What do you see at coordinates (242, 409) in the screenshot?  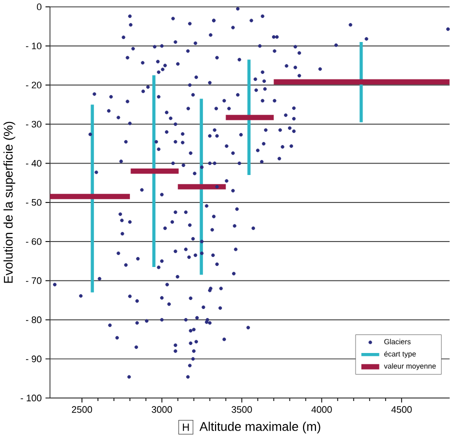 I see `x-tick-label: 3500` at bounding box center [242, 409].